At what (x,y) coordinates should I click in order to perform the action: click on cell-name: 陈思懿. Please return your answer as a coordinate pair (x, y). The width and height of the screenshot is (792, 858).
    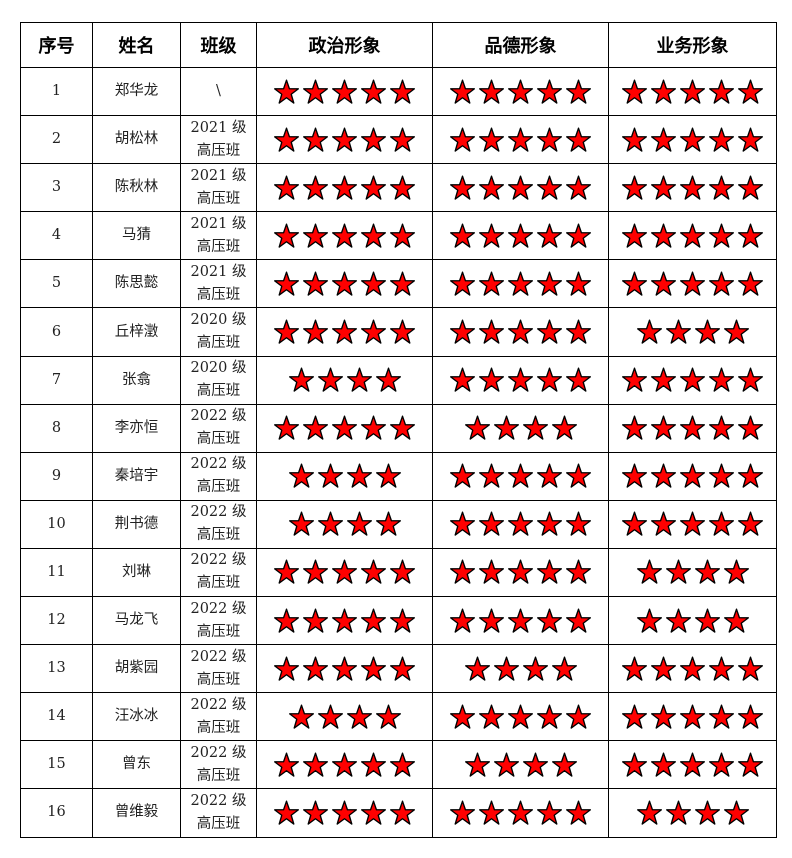
    Looking at the image, I should click on (136, 284).